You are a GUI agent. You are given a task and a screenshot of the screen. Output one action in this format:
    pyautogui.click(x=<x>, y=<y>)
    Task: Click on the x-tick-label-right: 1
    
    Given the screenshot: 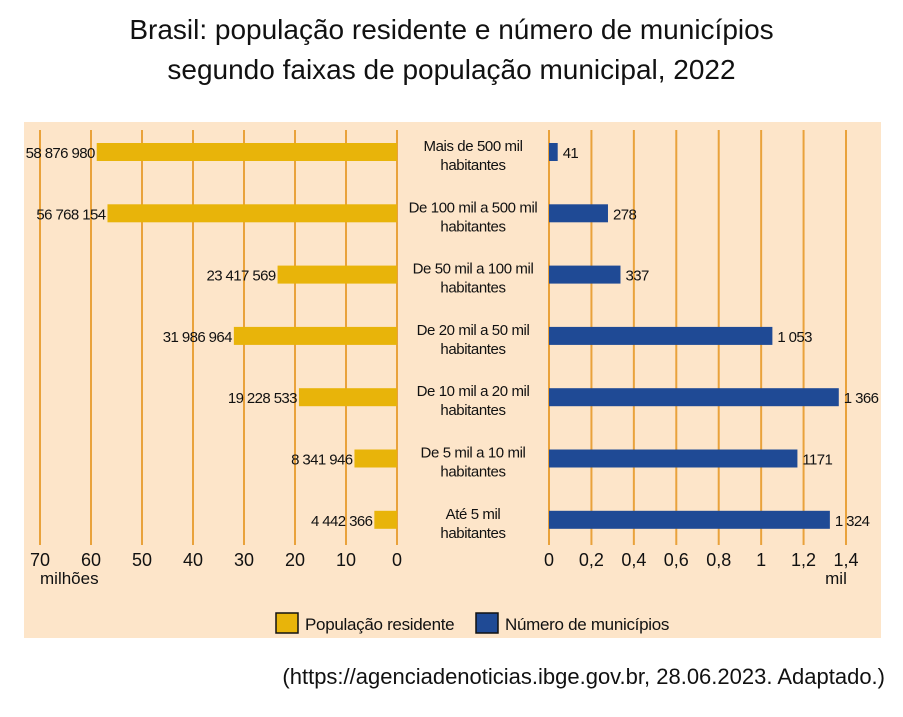 What is the action you would take?
    pyautogui.click(x=761, y=560)
    